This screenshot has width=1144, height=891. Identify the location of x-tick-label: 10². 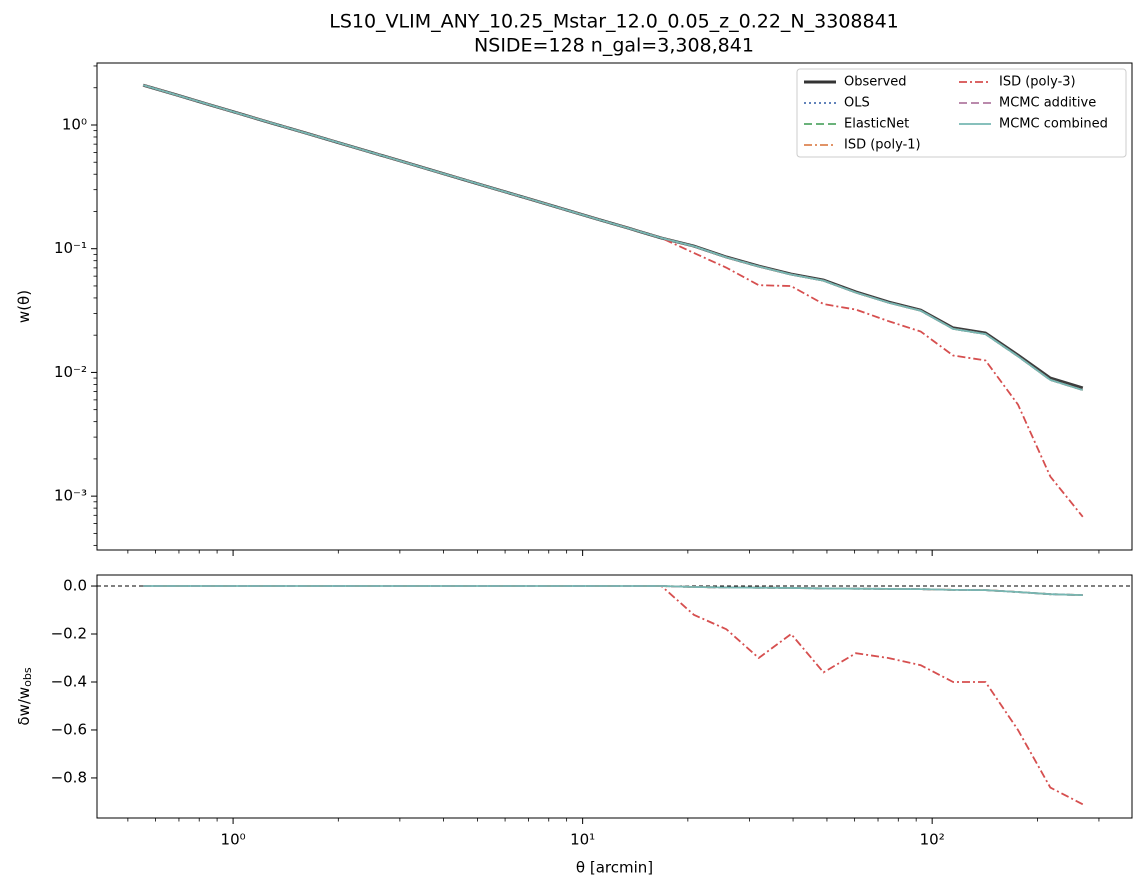
(932, 840).